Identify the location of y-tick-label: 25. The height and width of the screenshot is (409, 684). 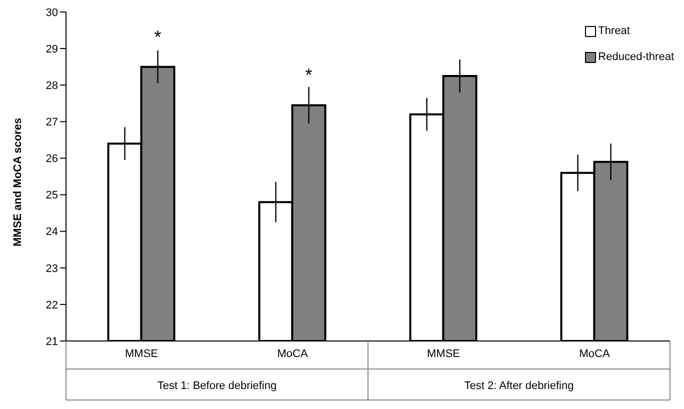
(52, 196).